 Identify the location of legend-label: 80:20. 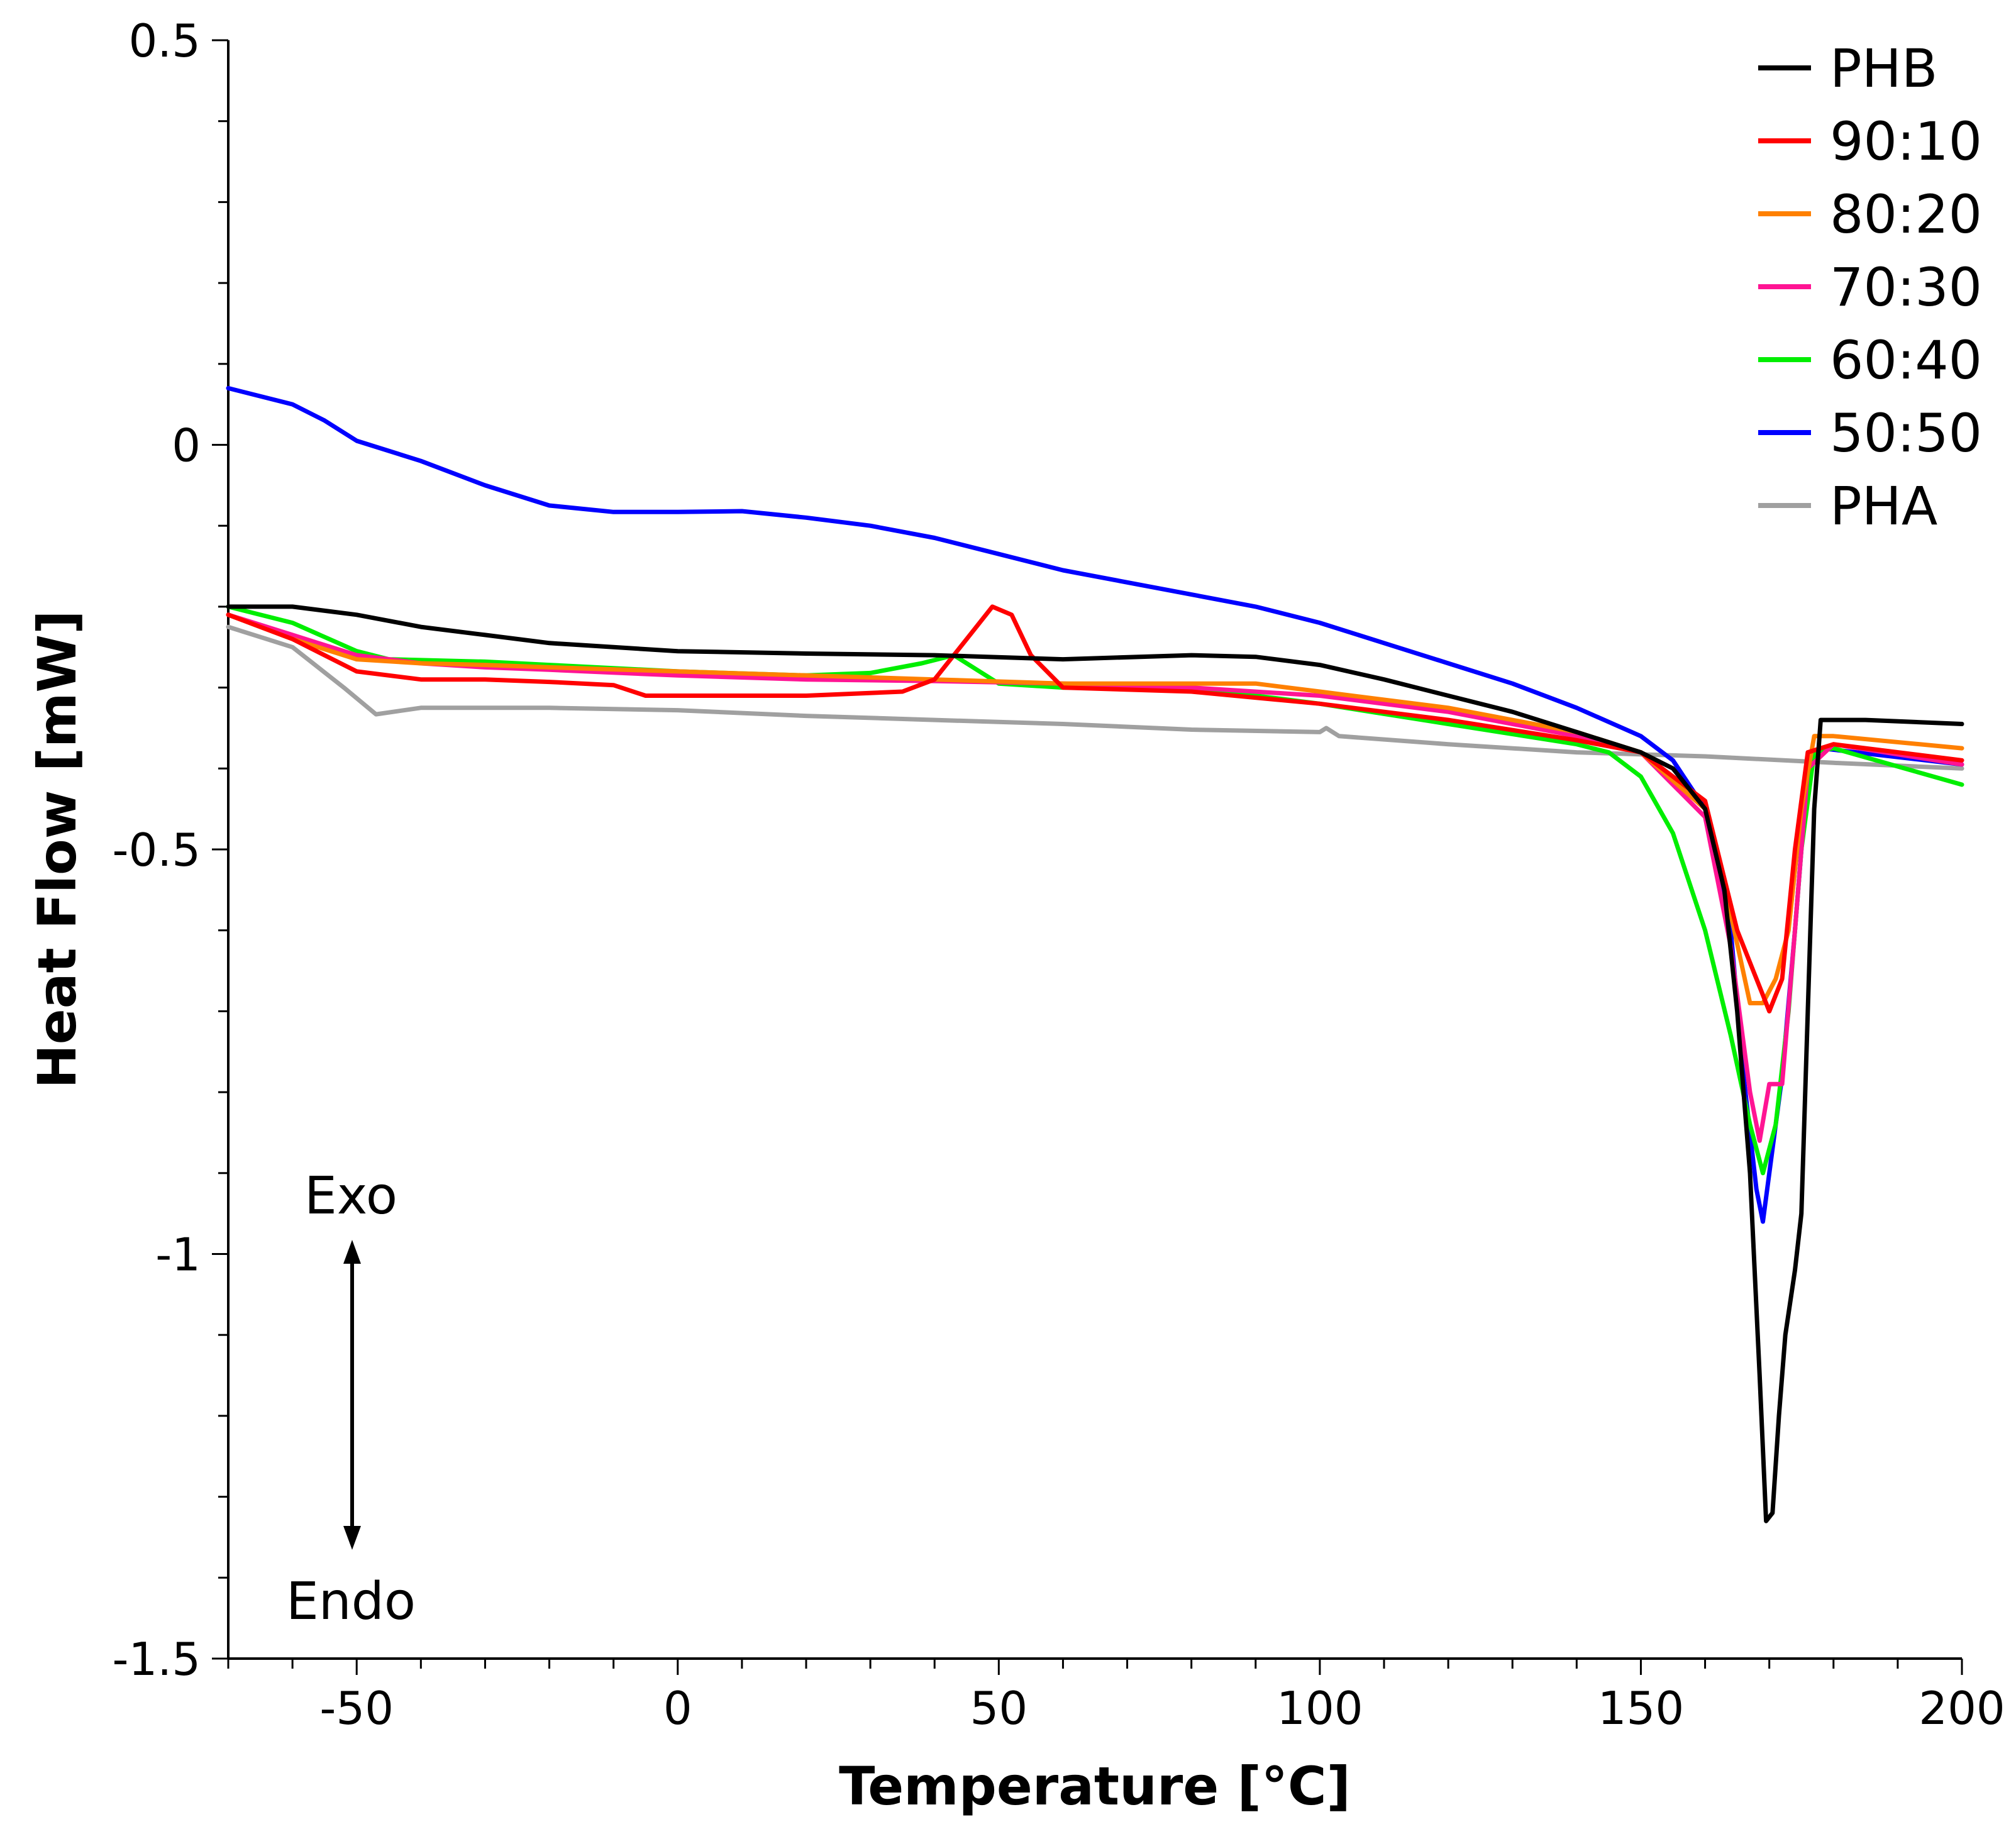
(1906, 214).